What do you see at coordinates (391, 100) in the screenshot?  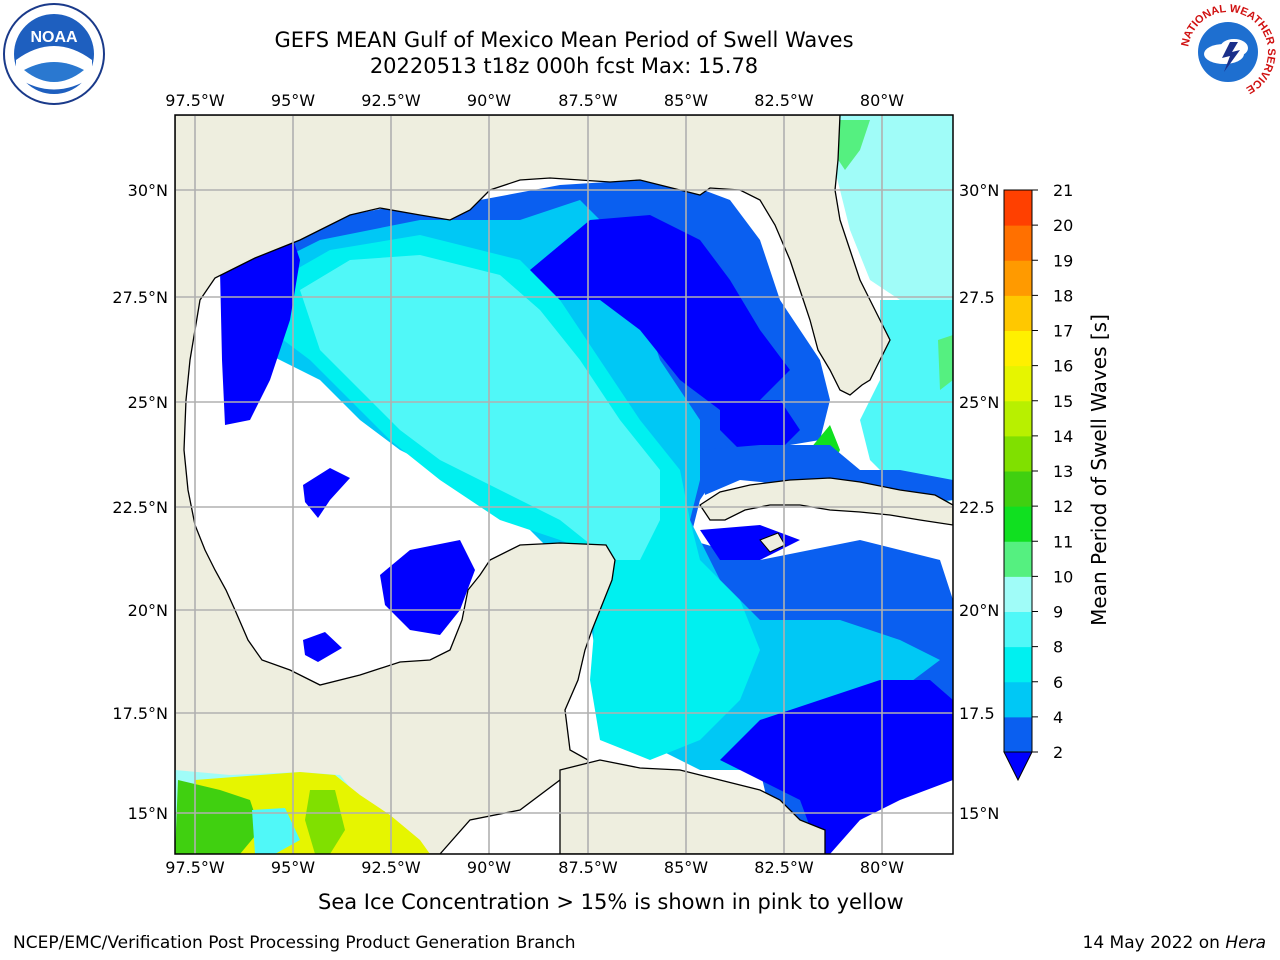 I see `lon-label-top: 92.5°W` at bounding box center [391, 100].